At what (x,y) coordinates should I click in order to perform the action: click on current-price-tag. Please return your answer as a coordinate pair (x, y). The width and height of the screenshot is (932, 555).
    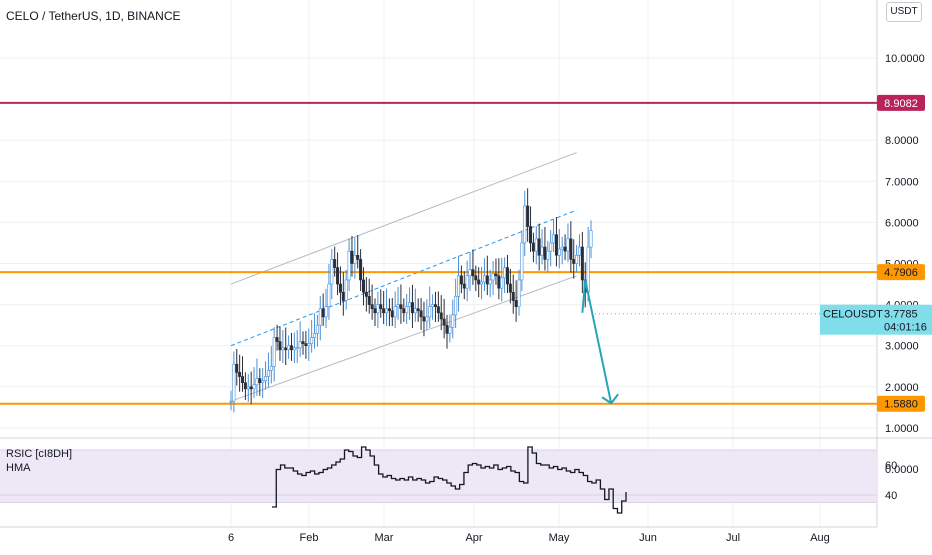
    Looking at the image, I should click on (876, 319).